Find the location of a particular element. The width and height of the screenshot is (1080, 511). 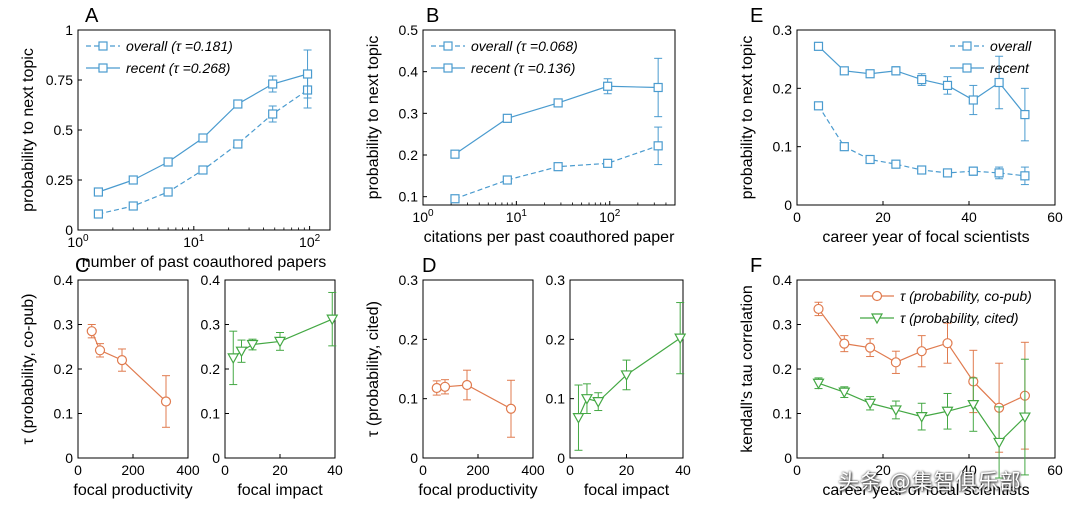

y-axis-label: τ (probability, co-pub) is located at coordinates (28, 369).